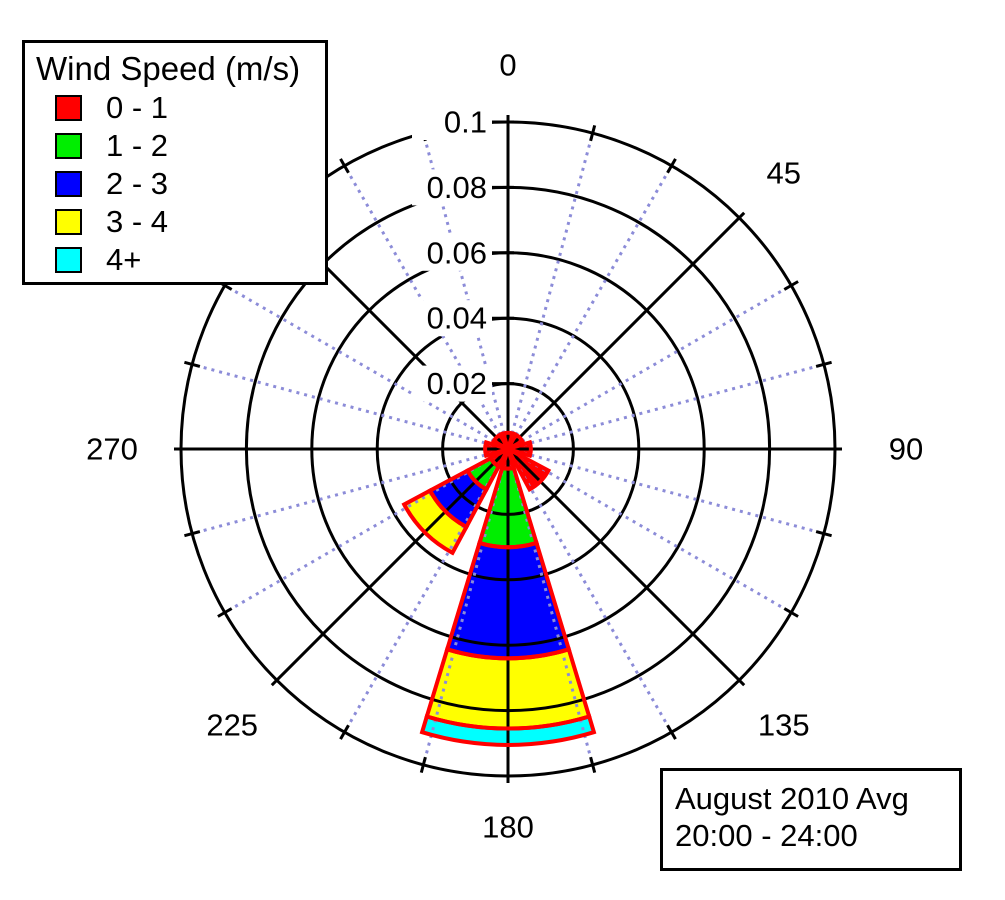 The width and height of the screenshot is (1005, 900). Describe the element at coordinates (423, 764) in the screenshot. I see `outer-tick-195deg` at that location.